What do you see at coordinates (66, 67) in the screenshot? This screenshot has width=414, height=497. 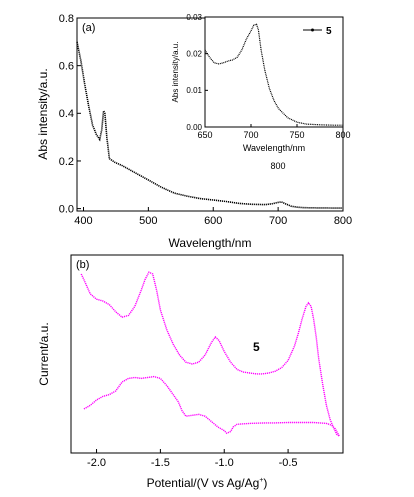 I see `panel-a-y-tick-label: 0.6` at bounding box center [66, 67].